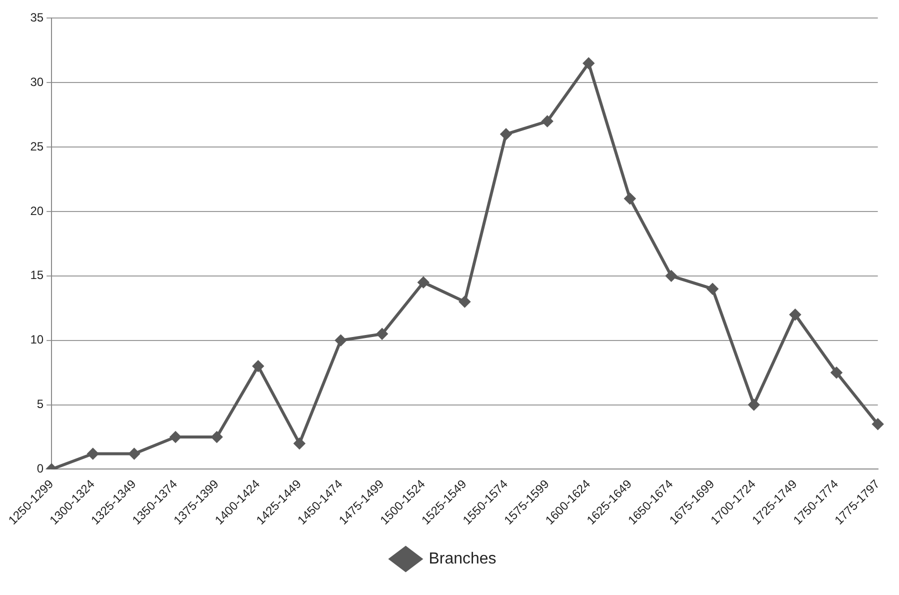  I want to click on y-tick-label: 35, so click(37, 17).